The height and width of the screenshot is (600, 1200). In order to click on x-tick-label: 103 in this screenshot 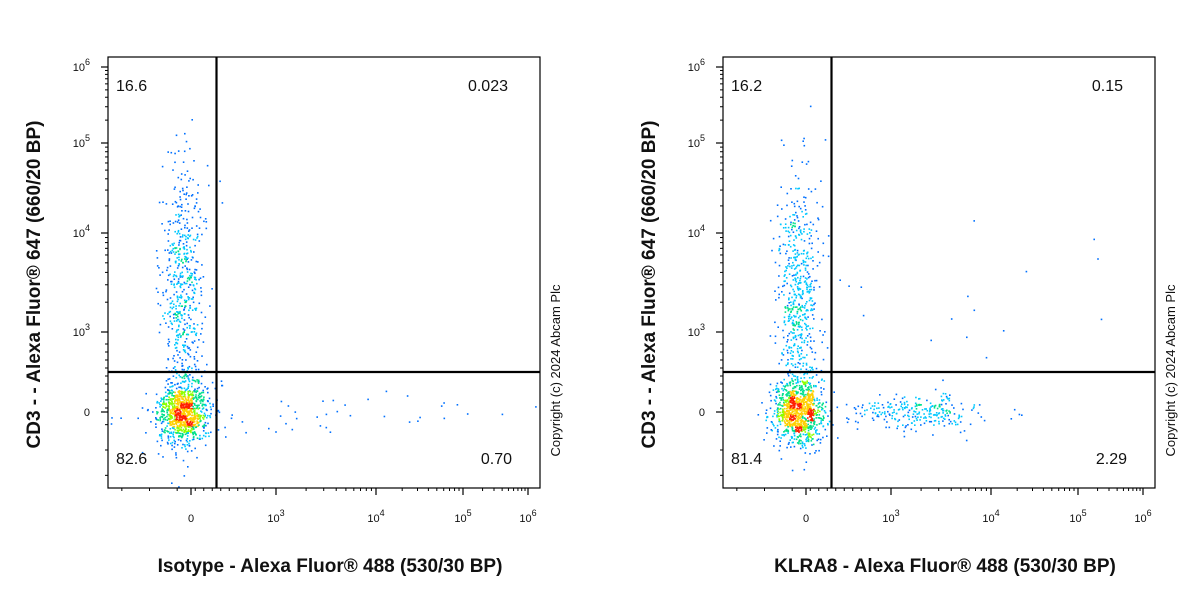, I will do `click(275, 516)`.